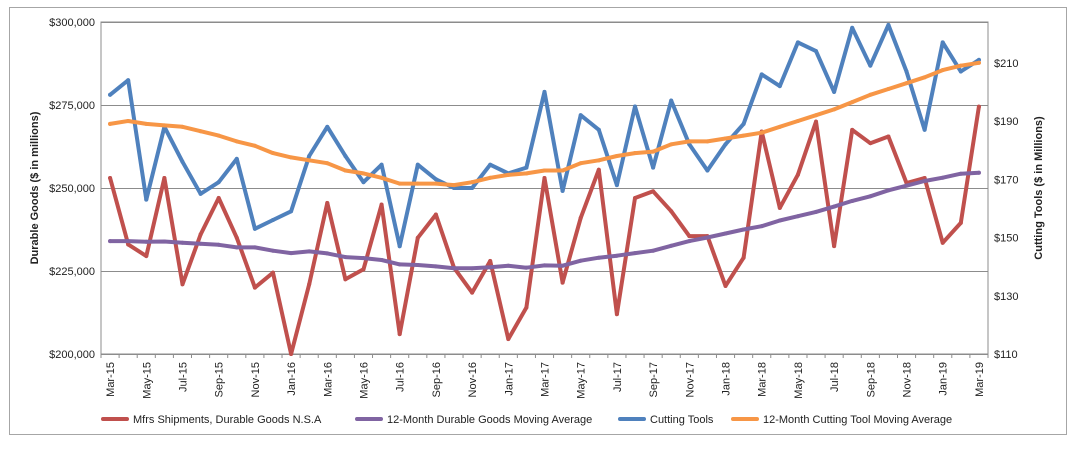 The width and height of the screenshot is (1076, 453). What do you see at coordinates (582, 380) in the screenshot?
I see `x-tick-label: May-17` at bounding box center [582, 380].